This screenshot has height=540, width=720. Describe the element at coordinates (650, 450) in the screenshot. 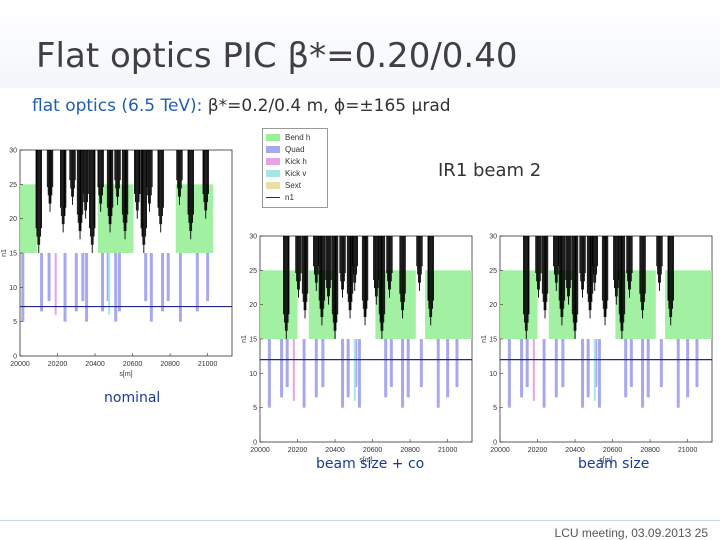

I see `x-tick-label: 20800` at that location.